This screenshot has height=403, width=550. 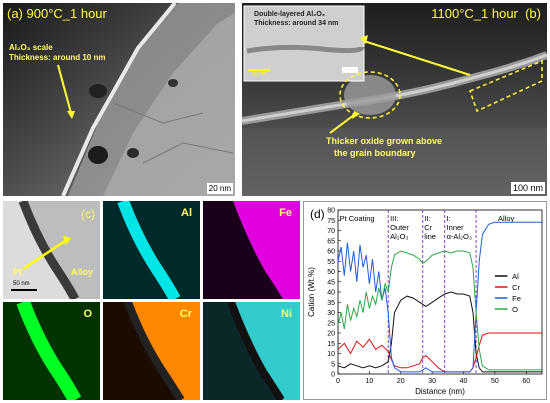 I want to click on y-tick-label: 45, so click(x=331, y=282).